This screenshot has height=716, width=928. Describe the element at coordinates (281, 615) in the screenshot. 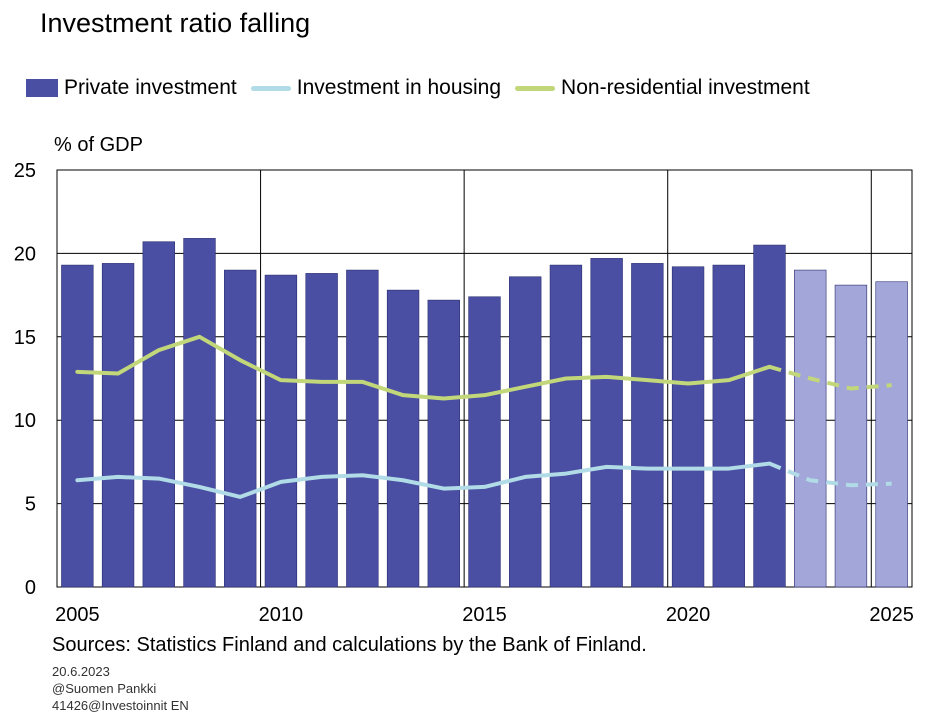

I see `x-tick-label: 2010` at that location.